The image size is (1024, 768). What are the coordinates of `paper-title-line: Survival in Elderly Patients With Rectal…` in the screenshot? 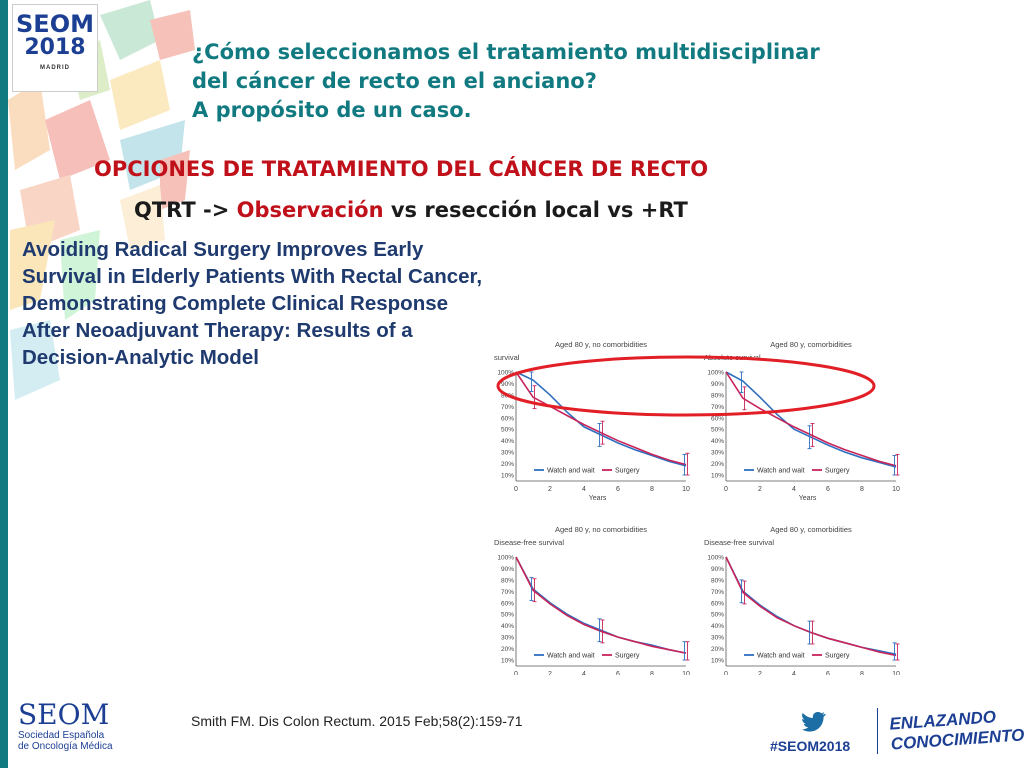 It's located at (252, 276).